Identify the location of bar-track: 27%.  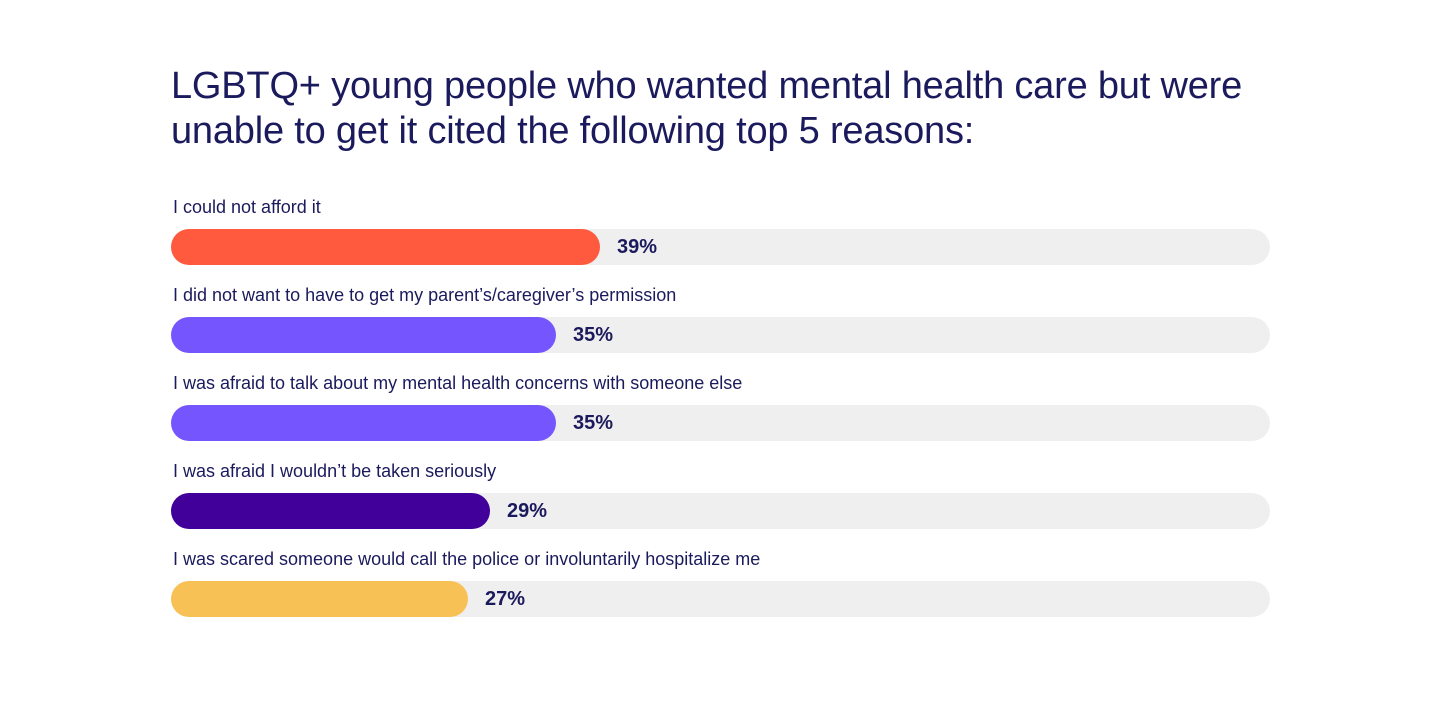
(720, 599).